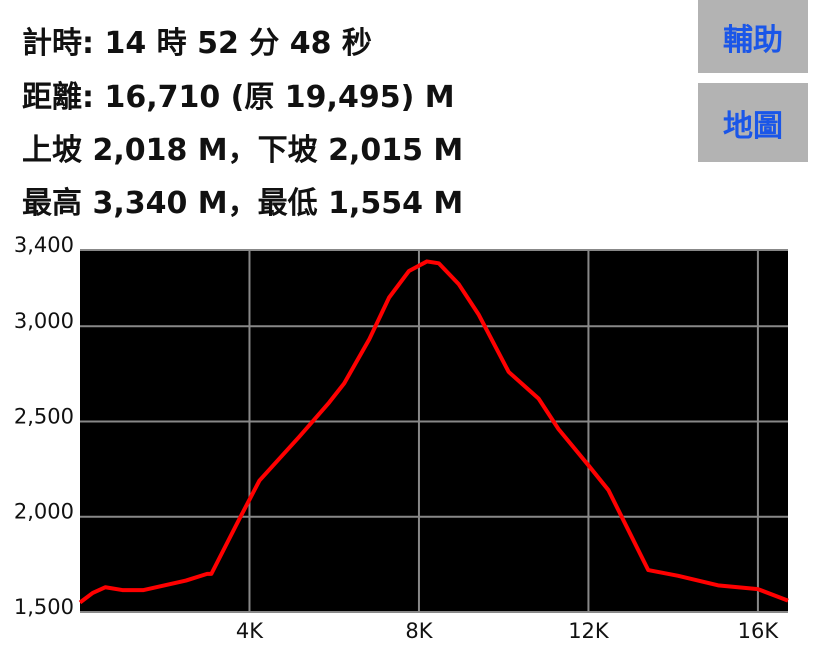 The width and height of the screenshot is (828, 653). I want to click on y-tick-label: 3,000, so click(44, 321).